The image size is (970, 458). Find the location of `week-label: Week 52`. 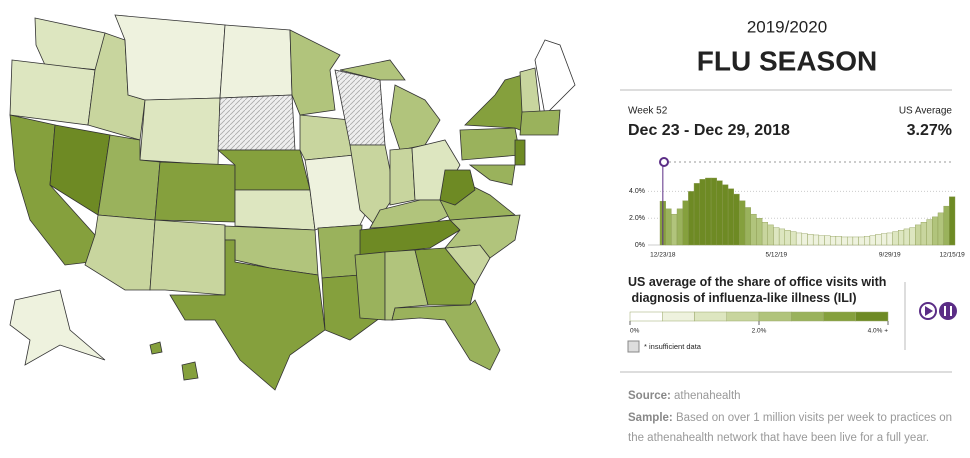

week-label: Week 52 is located at coordinates (648, 111).